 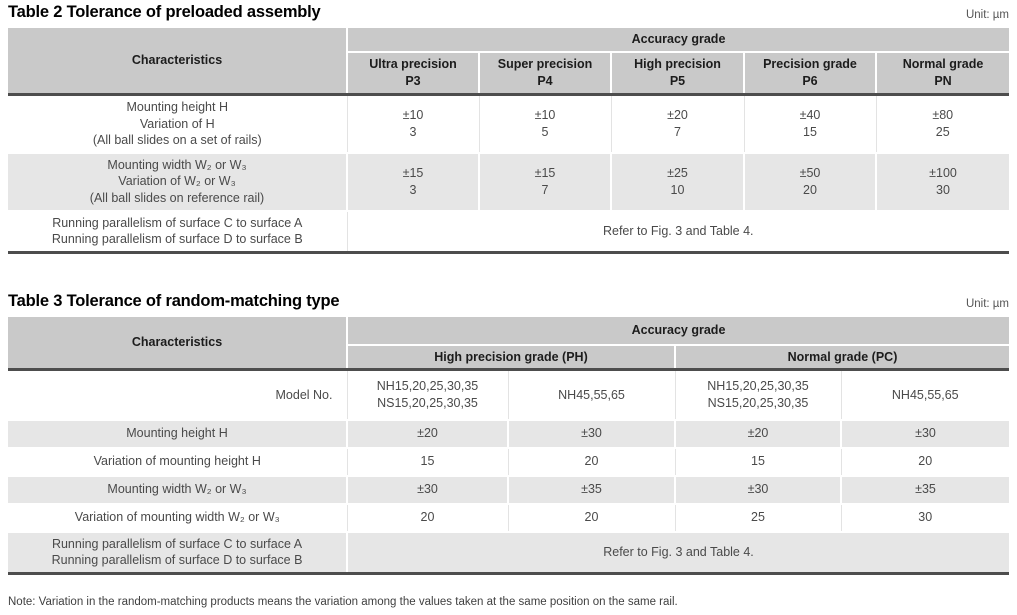 What do you see at coordinates (677, 123) in the screenshot?
I see `cell-value: ±20 7` at bounding box center [677, 123].